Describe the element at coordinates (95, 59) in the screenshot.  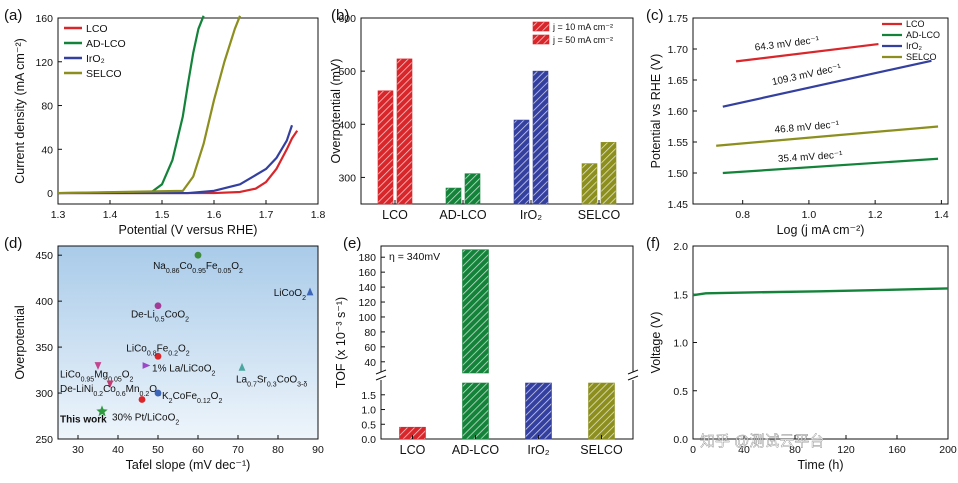
I see `panel-a-legend-label: IrO₂` at that location.